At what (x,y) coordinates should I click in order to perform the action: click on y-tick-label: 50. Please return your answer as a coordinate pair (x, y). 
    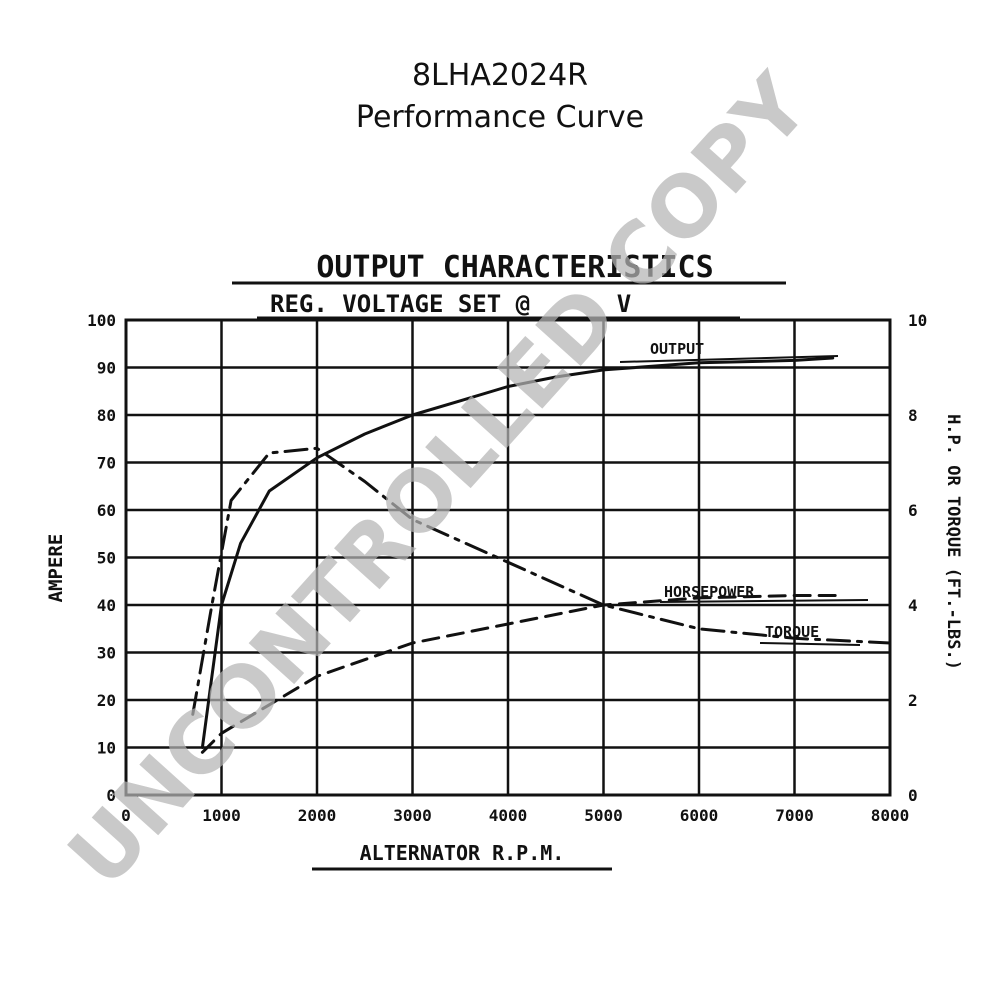
    Looking at the image, I should click on (106, 558).